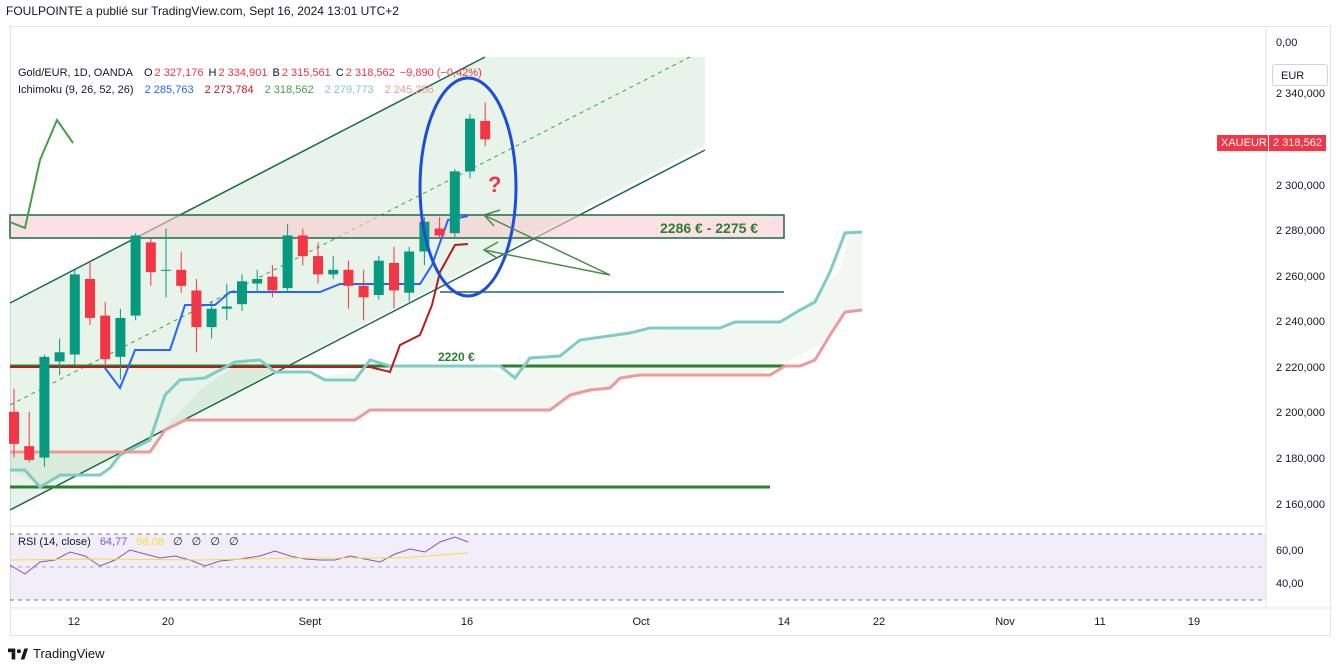 This screenshot has width=1343, height=671. I want to click on senkou-b-line, so click(436, 381).